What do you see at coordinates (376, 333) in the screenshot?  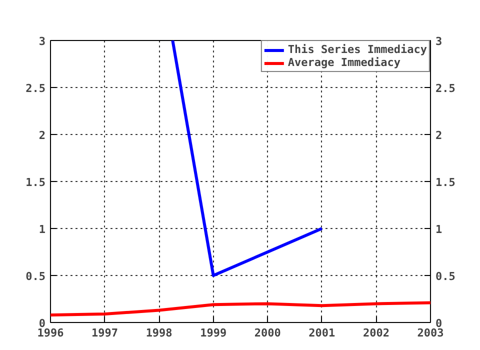 I see `x-tick-label: 2002` at bounding box center [376, 333].